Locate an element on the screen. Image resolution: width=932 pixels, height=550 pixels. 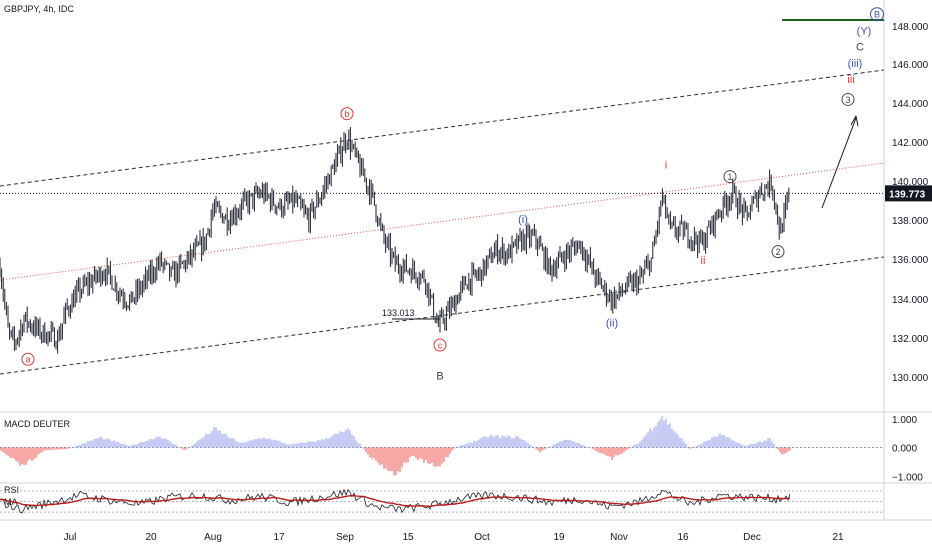
symbol-title: GBPJPY, 4h, IDC is located at coordinates (39, 9).